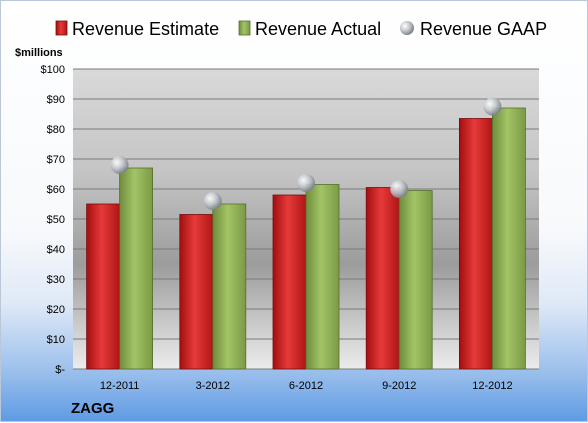  I want to click on y-tick-label: $10, so click(56, 340).